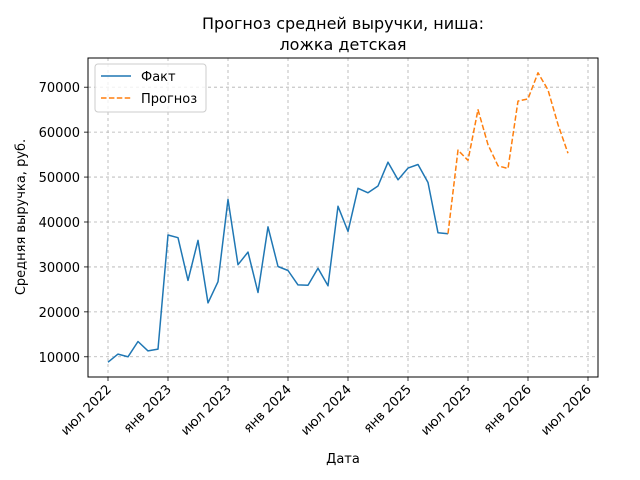 This screenshot has height=480, width=640. I want to click on x-tick-label: янв 2024, so click(268, 409).